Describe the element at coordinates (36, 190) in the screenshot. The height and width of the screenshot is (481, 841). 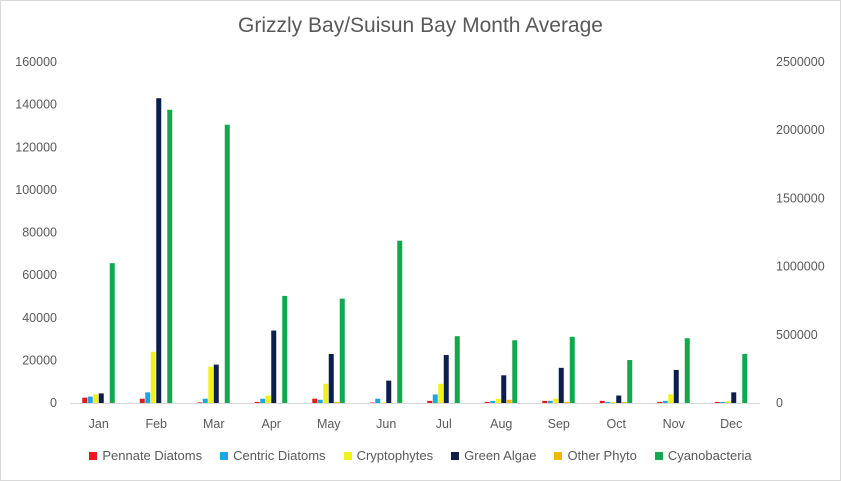
I see `y-left-tick-label: 100000` at that location.